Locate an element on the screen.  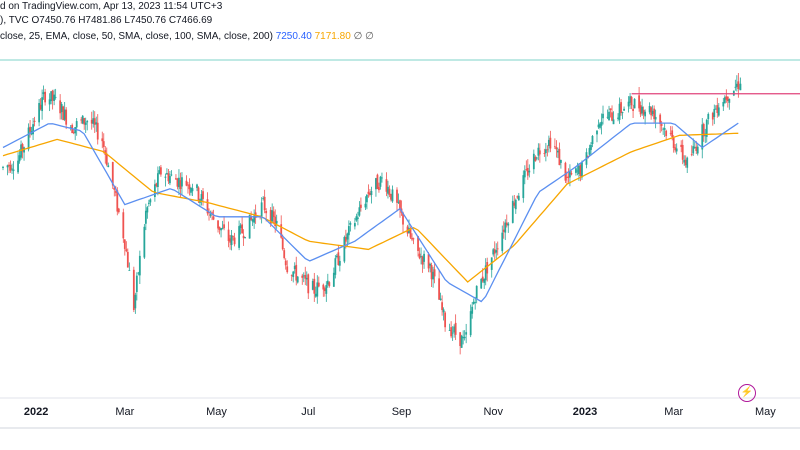
ma-fourth-value: ∅ is located at coordinates (369, 36).